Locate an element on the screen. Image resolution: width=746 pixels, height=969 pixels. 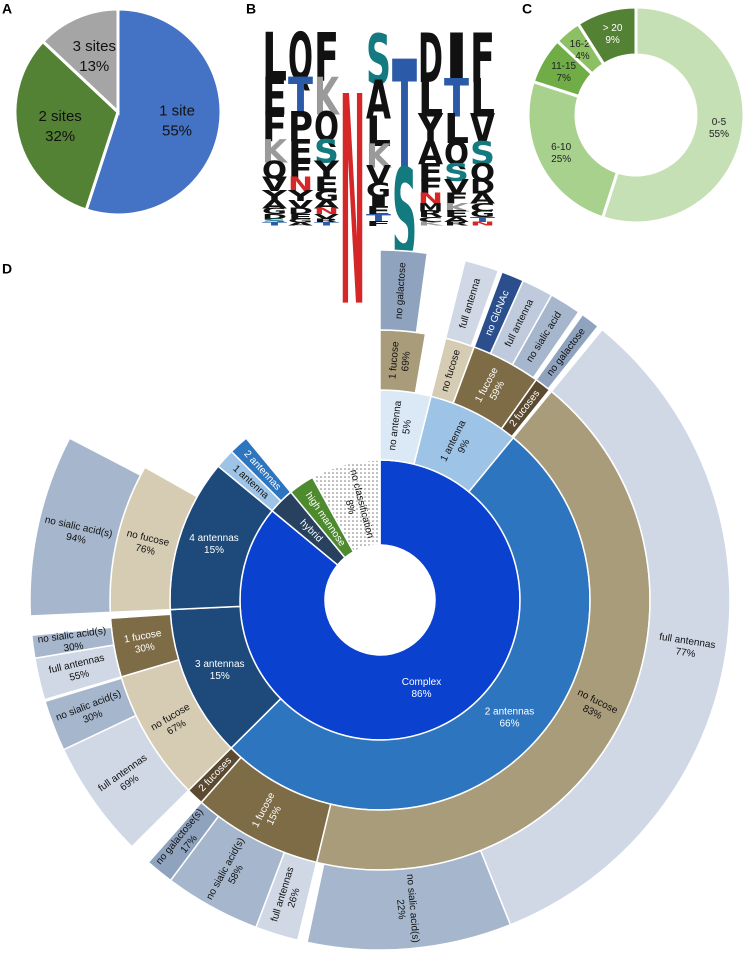
slice-label: 11-15 is located at coordinates (563, 66).